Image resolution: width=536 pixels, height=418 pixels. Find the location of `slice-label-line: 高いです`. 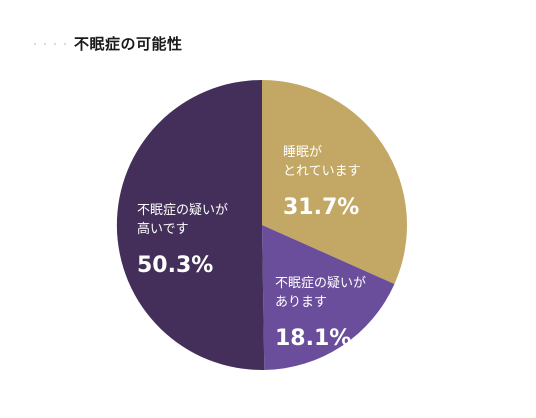

slice-label-line: 高いです is located at coordinates (163, 229).